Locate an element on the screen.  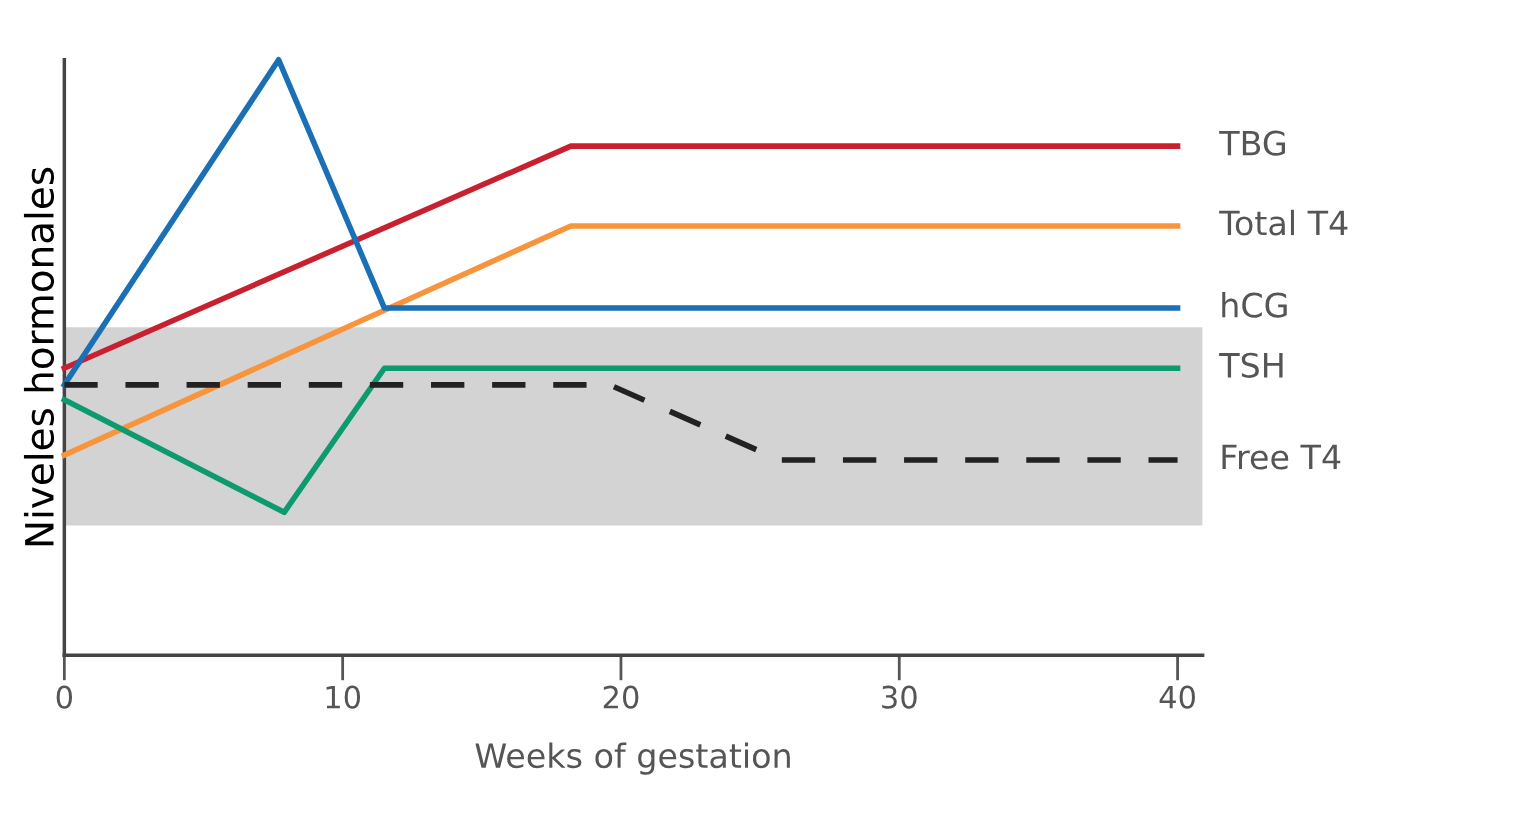
x-tick-label: 10 is located at coordinates (343, 697).